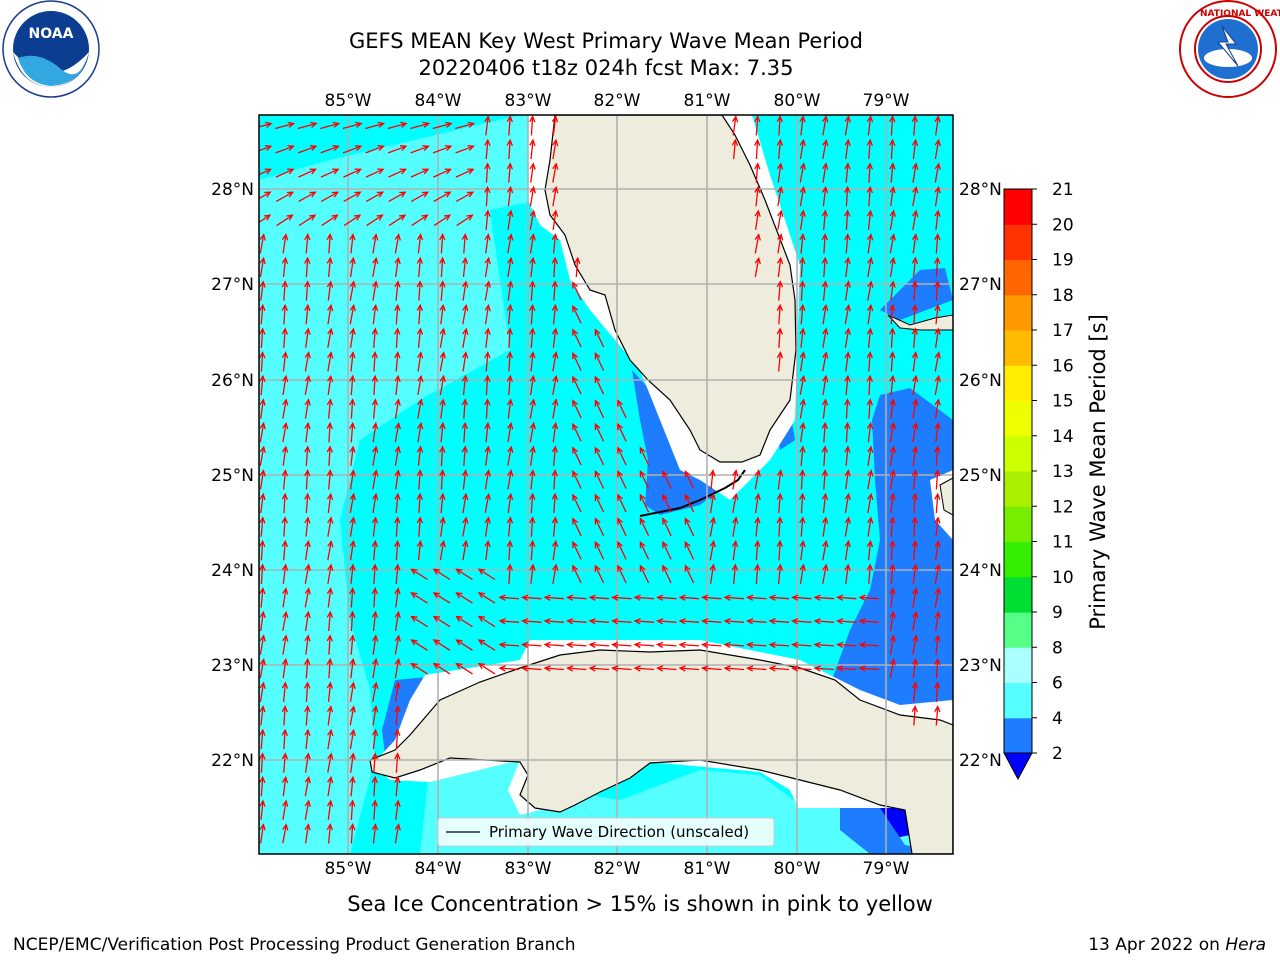 This screenshot has width=1280, height=960. I want to click on colorbar-tick-label: 11, so click(1063, 543).